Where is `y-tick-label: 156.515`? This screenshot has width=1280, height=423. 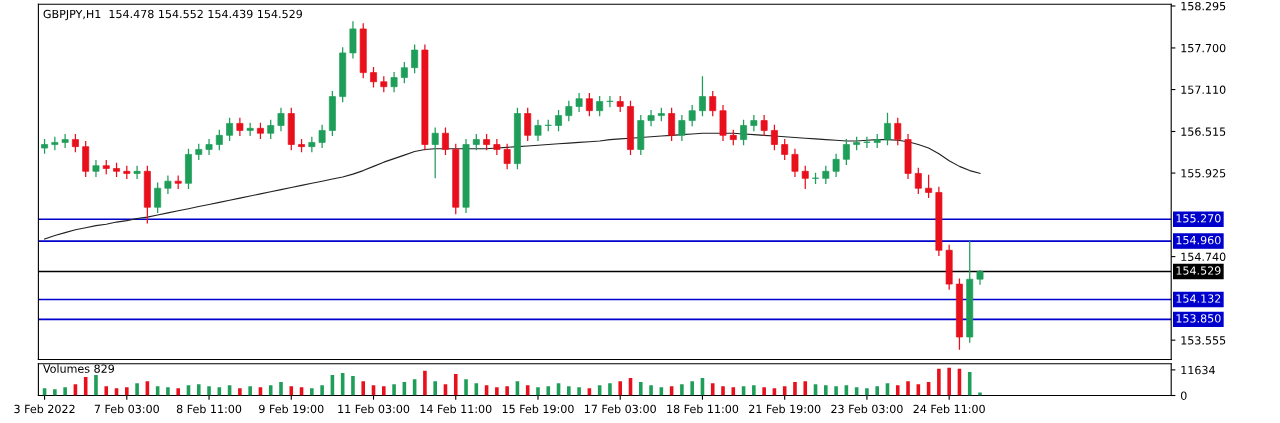 y-tick-label: 156.515 is located at coordinates (1203, 131).